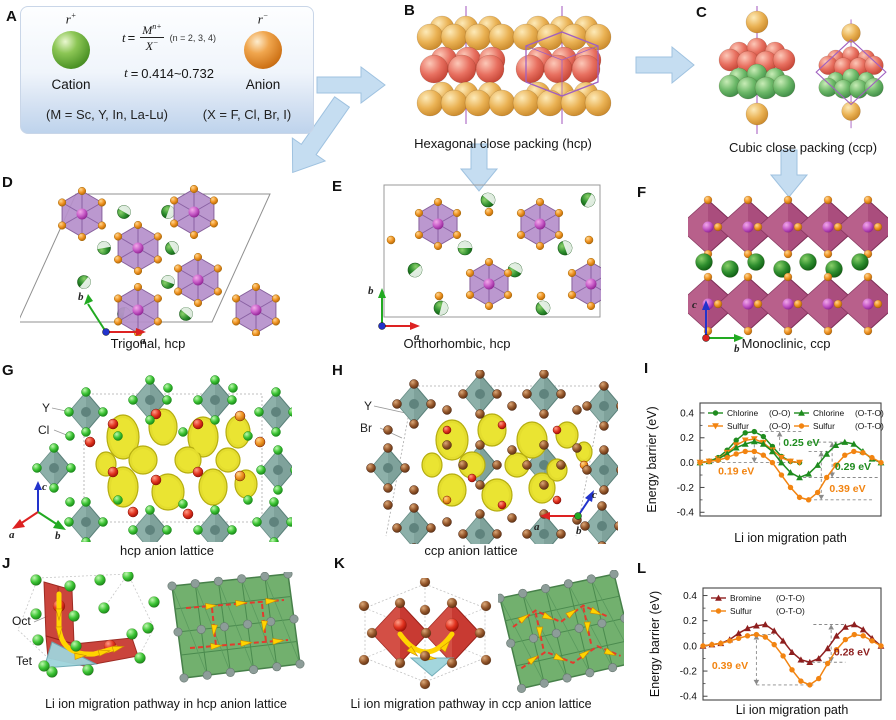 This screenshot has height=720, width=896. Describe the element at coordinates (746, 598) in the screenshot. I see `svg-text: Bromine` at that location.